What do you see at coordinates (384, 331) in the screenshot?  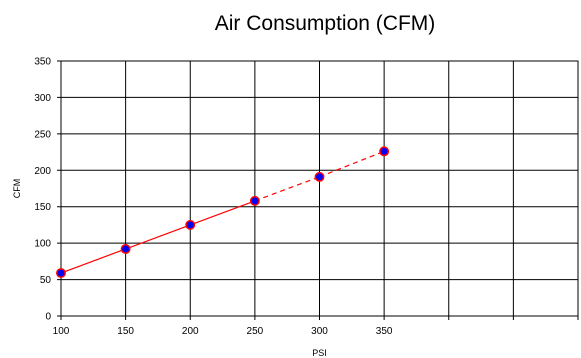 I see `x-tick-label: 350` at bounding box center [384, 331].